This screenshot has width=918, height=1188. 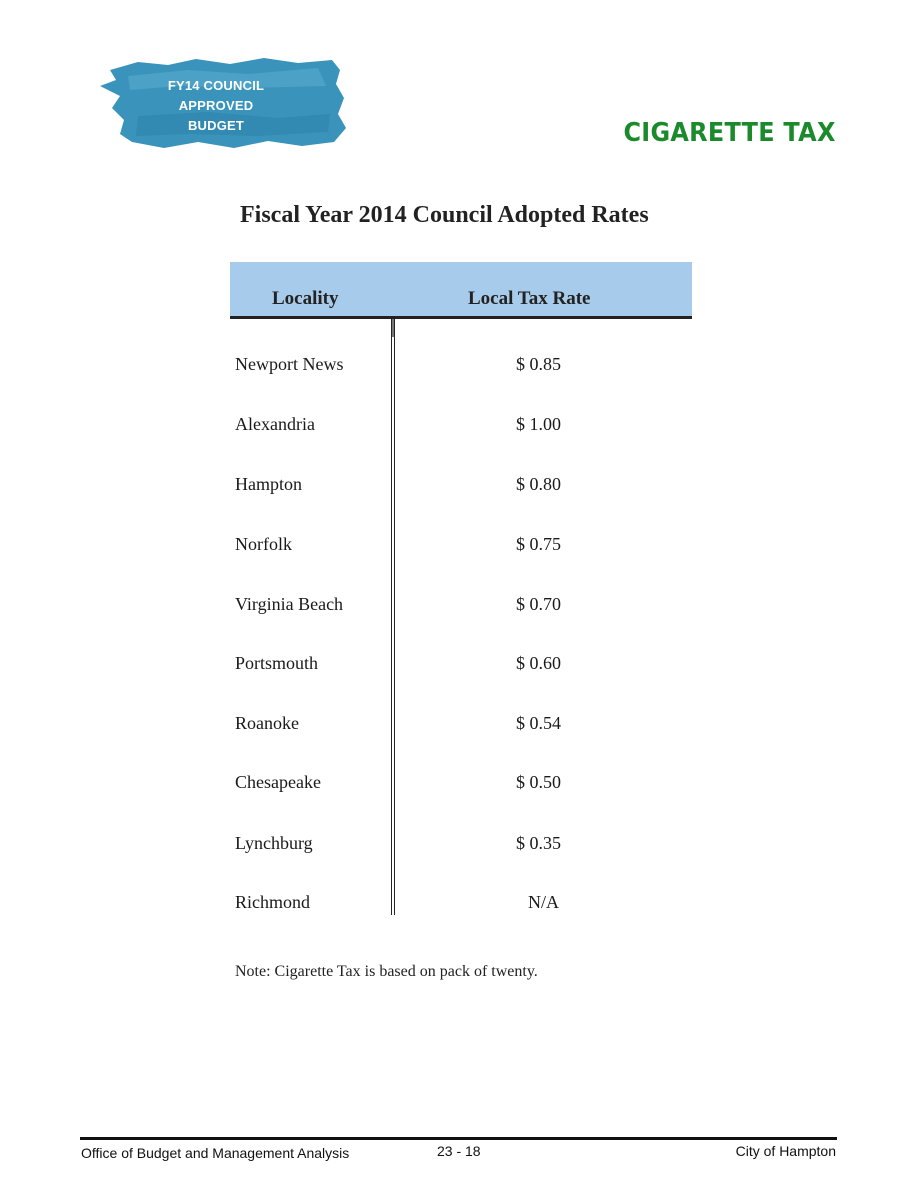 What do you see at coordinates (538, 723) in the screenshot?
I see `rate-cell: $ 0.54` at bounding box center [538, 723].